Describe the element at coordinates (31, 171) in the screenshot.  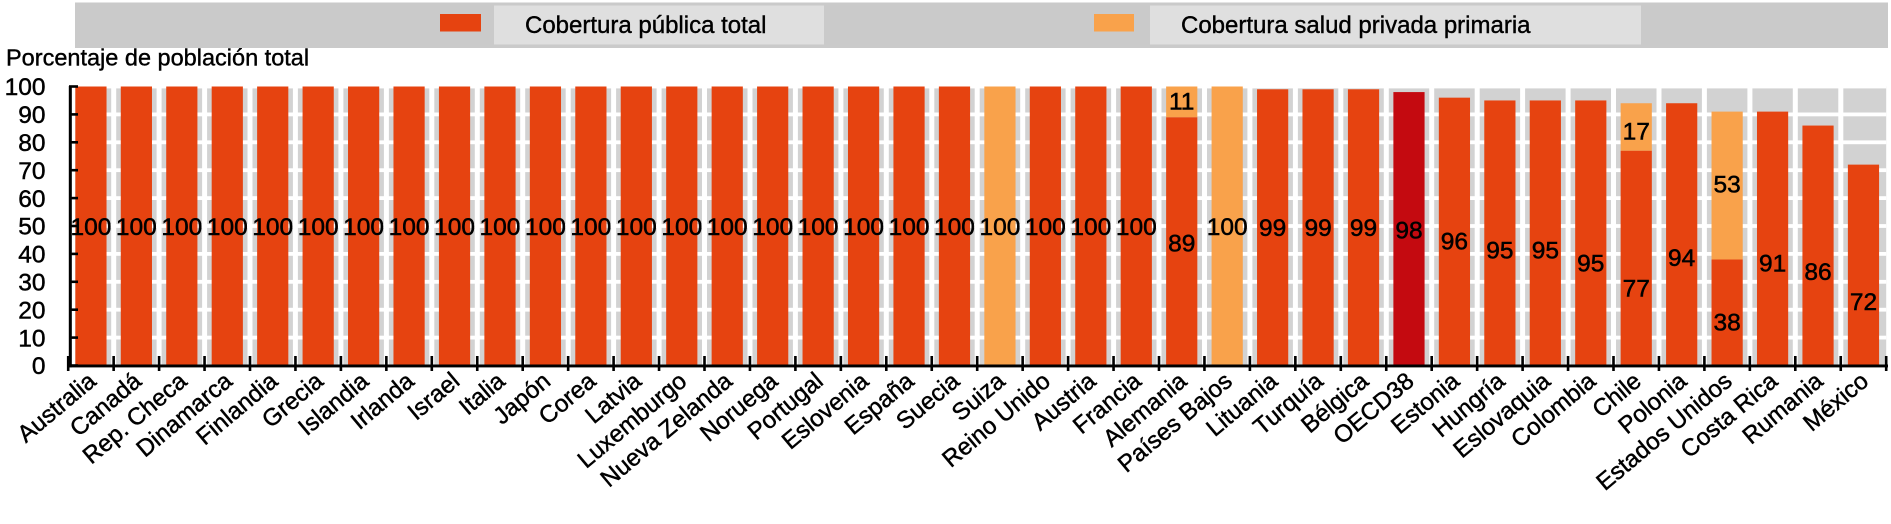
I see `svg-text: 70` at that location.